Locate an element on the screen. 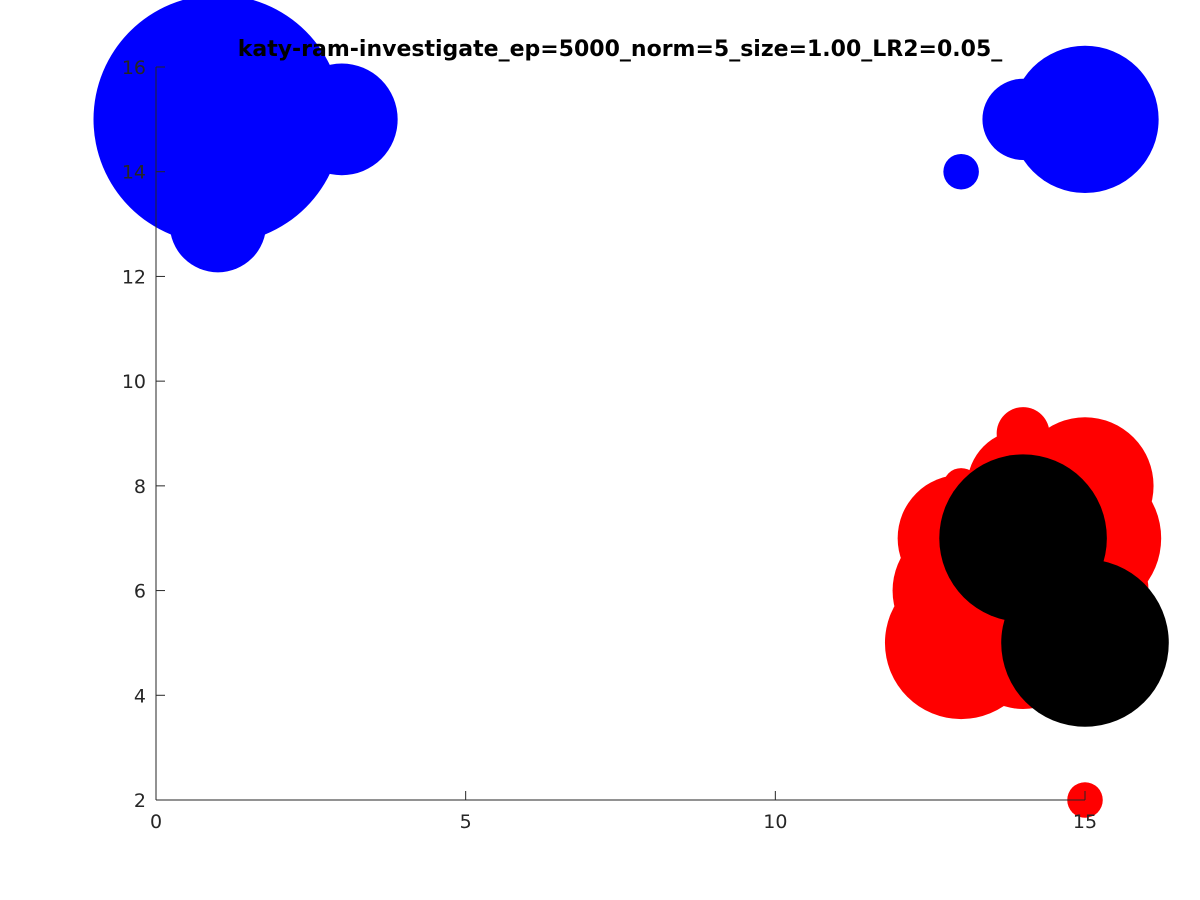 This screenshot has height=900, width=1200. y-tick-label: 2 is located at coordinates (140, 801).